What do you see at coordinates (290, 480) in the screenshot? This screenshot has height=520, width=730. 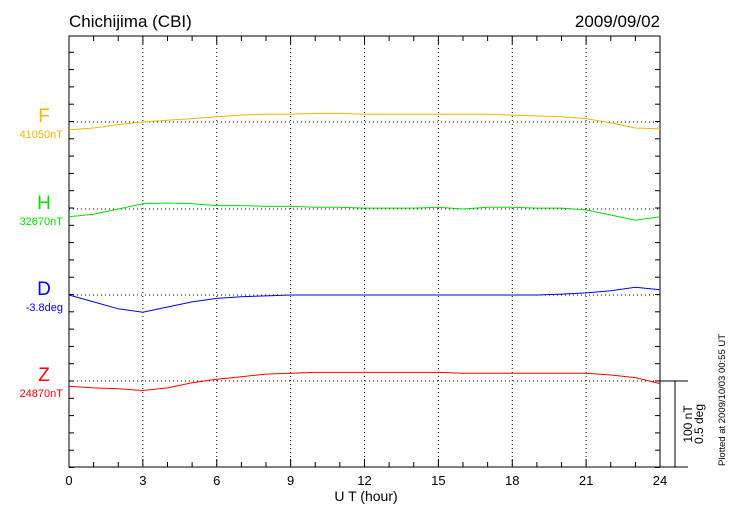 I see `x-tick-label: 9` at bounding box center [290, 480].